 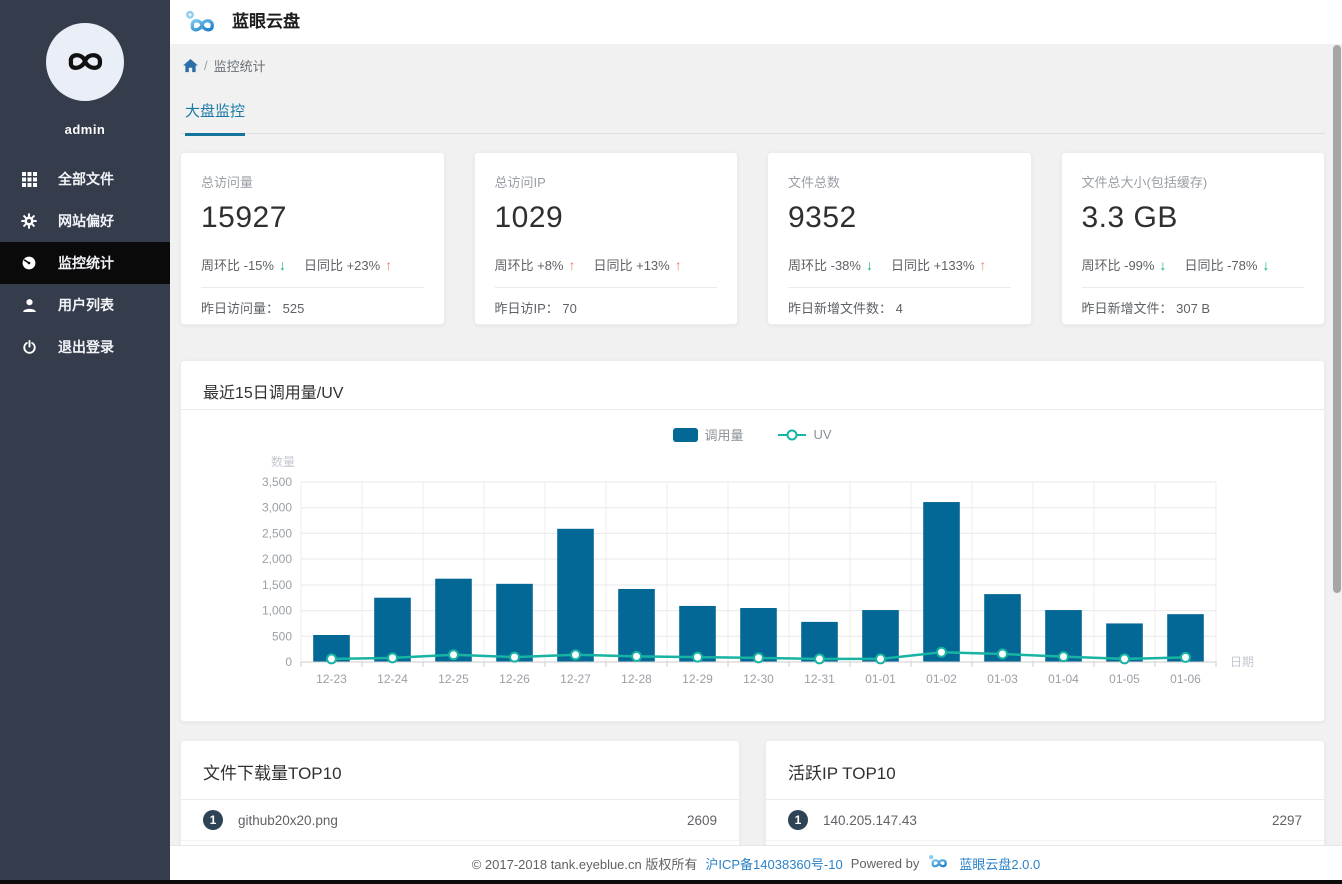 I want to click on sidebar-item-label: 用户列表, so click(x=86, y=305).